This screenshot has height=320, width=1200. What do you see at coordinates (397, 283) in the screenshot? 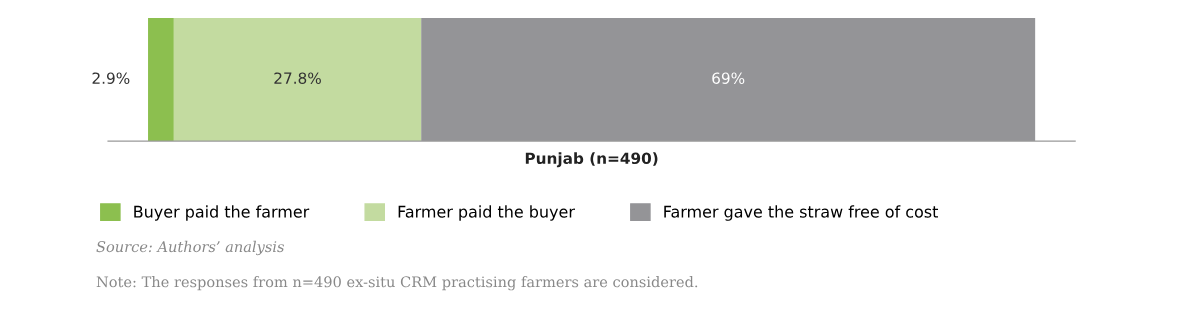
I see `text: Note: The responses from n=490 ex-situ CRM practising farmers are considered.` at bounding box center [397, 283].